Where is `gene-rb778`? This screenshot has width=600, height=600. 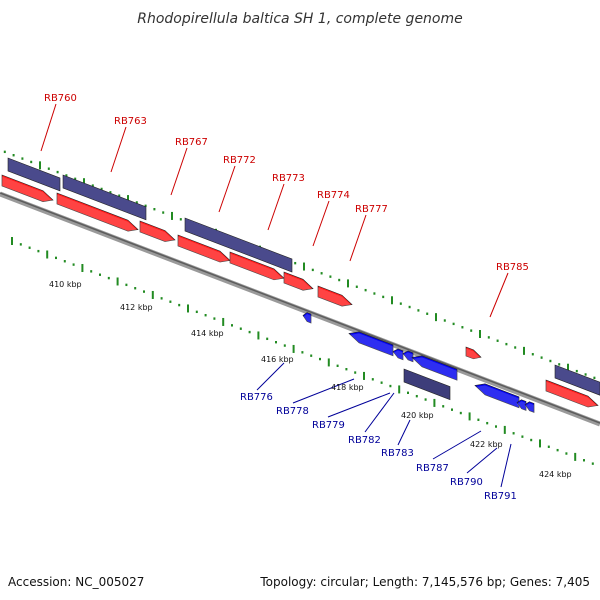 gene-rb778 is located at coordinates (371, 344).